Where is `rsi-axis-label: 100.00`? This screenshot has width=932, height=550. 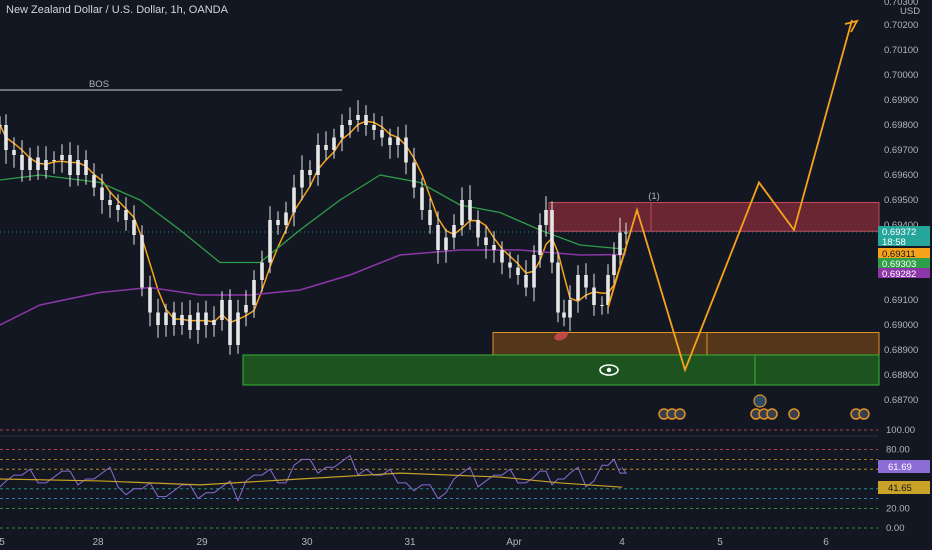
rsi-axis-label: 100.00 is located at coordinates (900, 430).